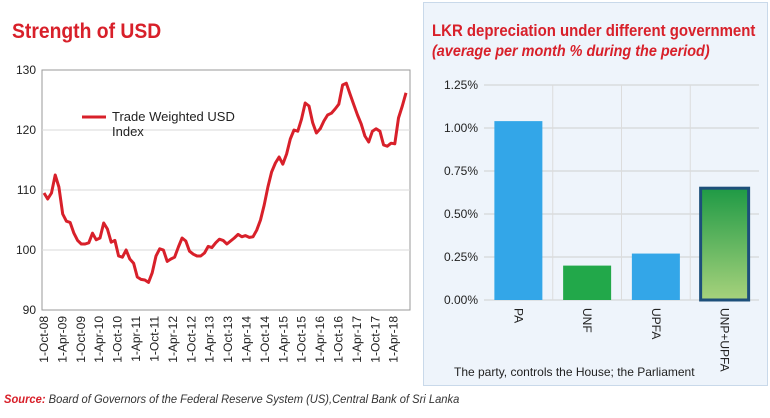 This screenshot has height=418, width=770. I want to click on usd-x-tick-label: 1-Oct-16, so click(339, 339).